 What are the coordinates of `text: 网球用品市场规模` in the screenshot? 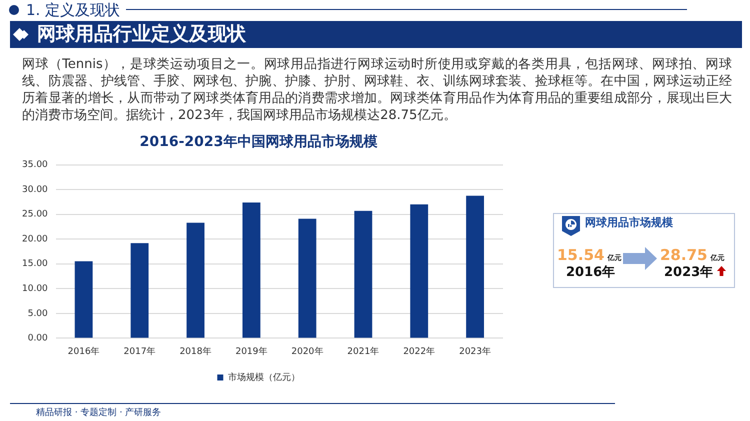 It's located at (629, 223).